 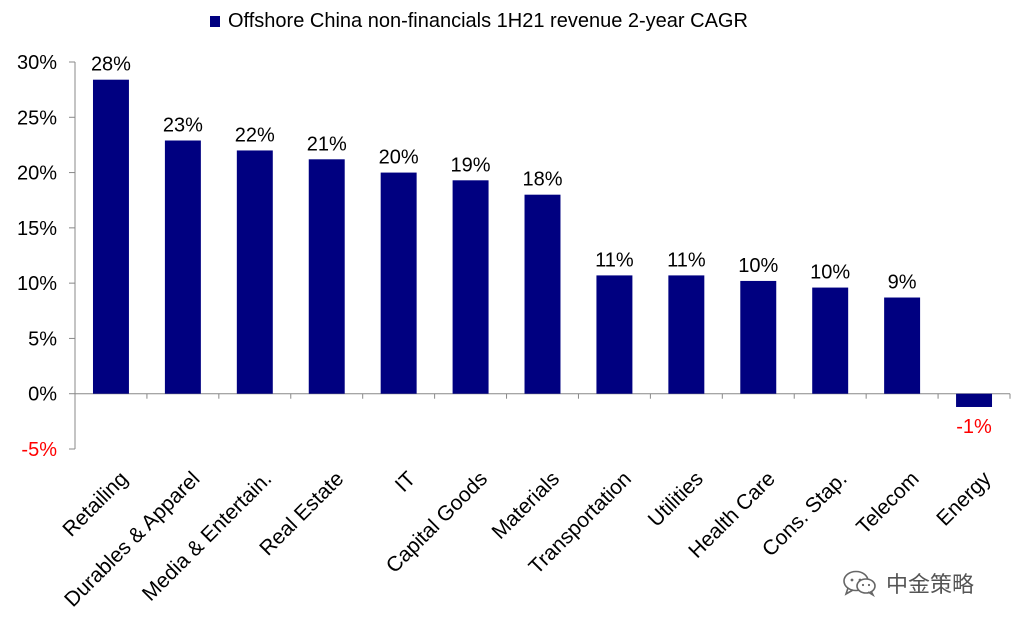 What do you see at coordinates (95, 504) in the screenshot?
I see `category-label: Retailing` at bounding box center [95, 504].